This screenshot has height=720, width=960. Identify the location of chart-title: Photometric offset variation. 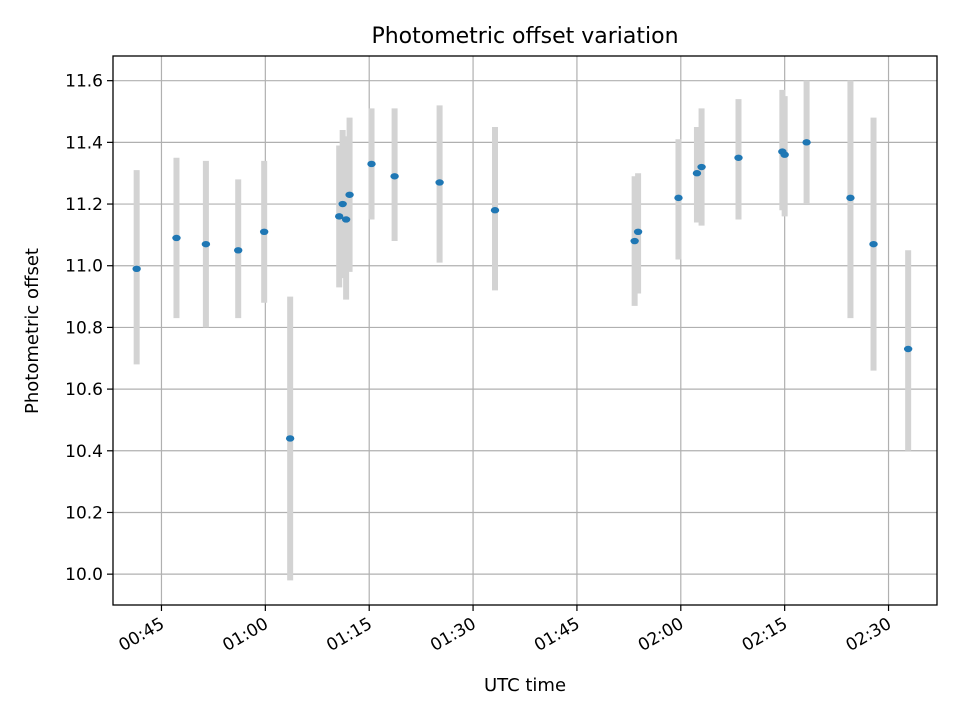
(524, 36).